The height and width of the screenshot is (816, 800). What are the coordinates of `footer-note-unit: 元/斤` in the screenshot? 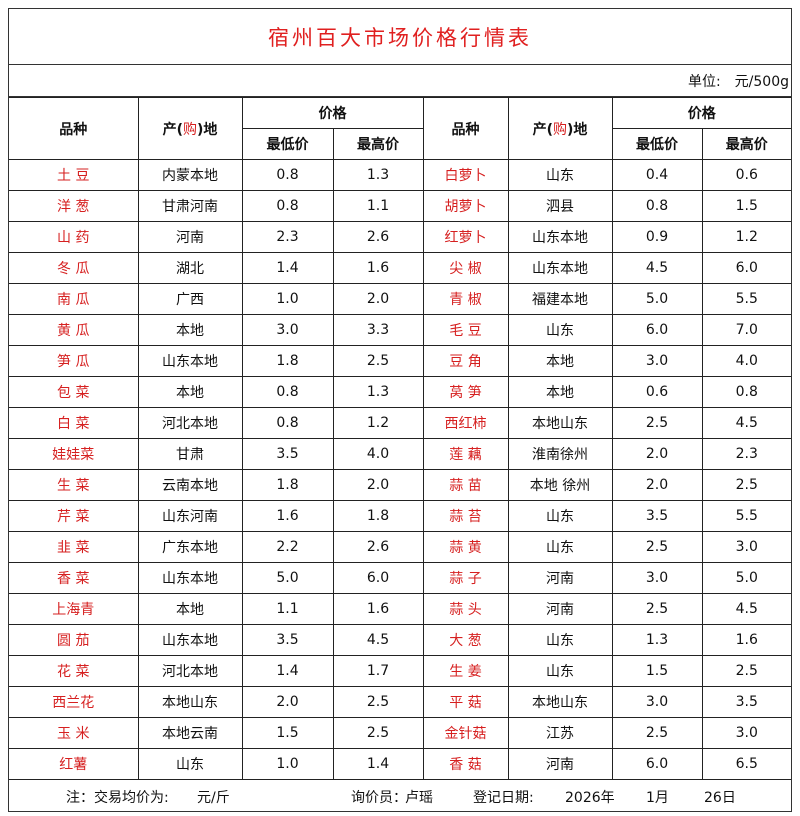 It's located at (213, 798).